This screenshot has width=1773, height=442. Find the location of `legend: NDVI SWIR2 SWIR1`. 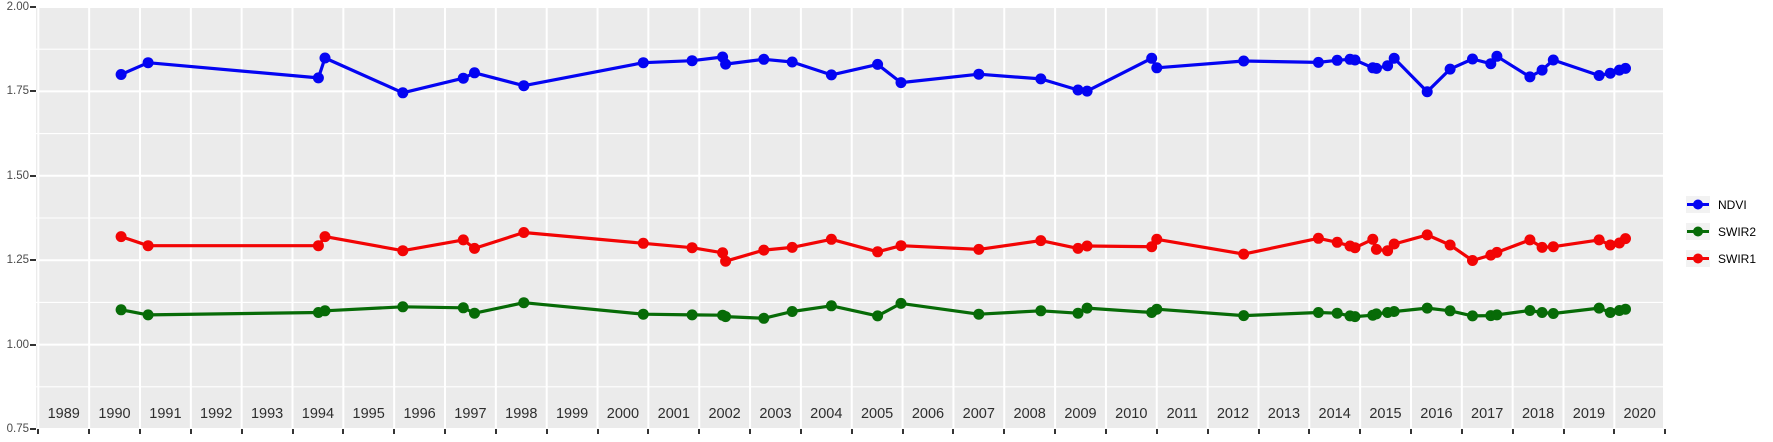

legend: NDVI SWIR2 SWIR1 is located at coordinates (1721, 236).